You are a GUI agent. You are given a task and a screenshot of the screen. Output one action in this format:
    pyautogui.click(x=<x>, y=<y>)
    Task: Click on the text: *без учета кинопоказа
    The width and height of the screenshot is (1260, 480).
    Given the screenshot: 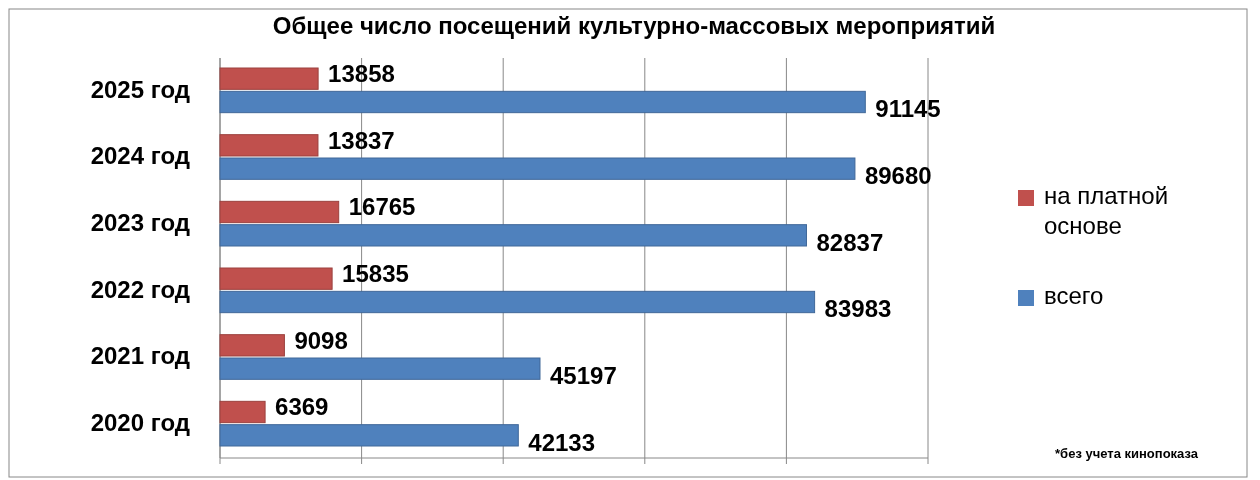 What is the action you would take?
    pyautogui.click(x=1127, y=453)
    